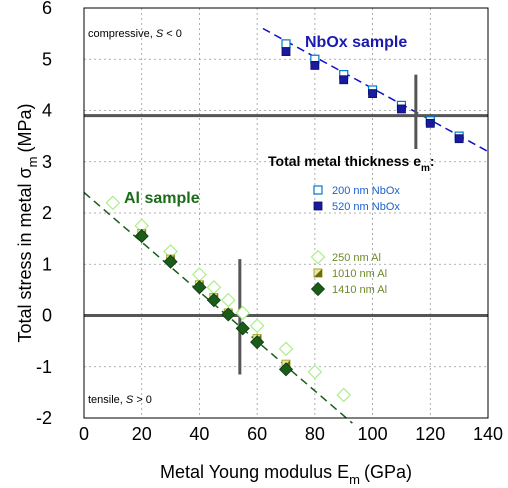 The image size is (508, 488). Describe the element at coordinates (47, 9) in the screenshot. I see `y-tick-label: 6` at that location.